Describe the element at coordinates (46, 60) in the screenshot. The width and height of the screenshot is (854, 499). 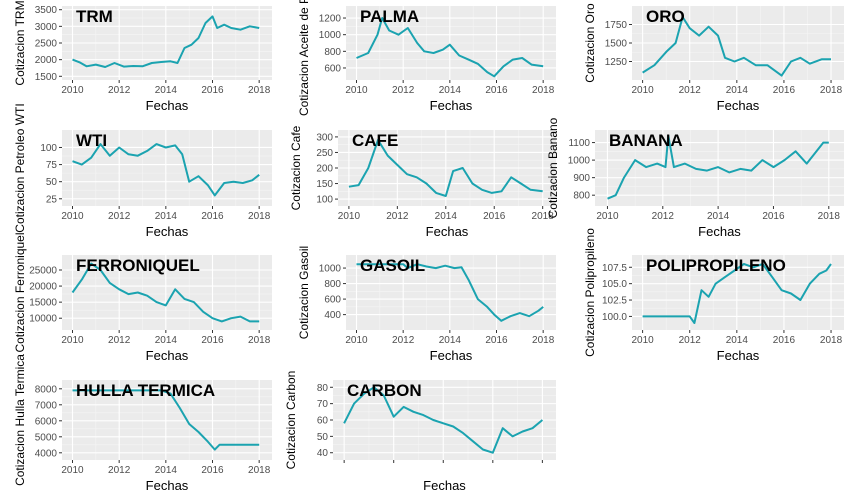
I see `y-tick-label: 2000` at that location.